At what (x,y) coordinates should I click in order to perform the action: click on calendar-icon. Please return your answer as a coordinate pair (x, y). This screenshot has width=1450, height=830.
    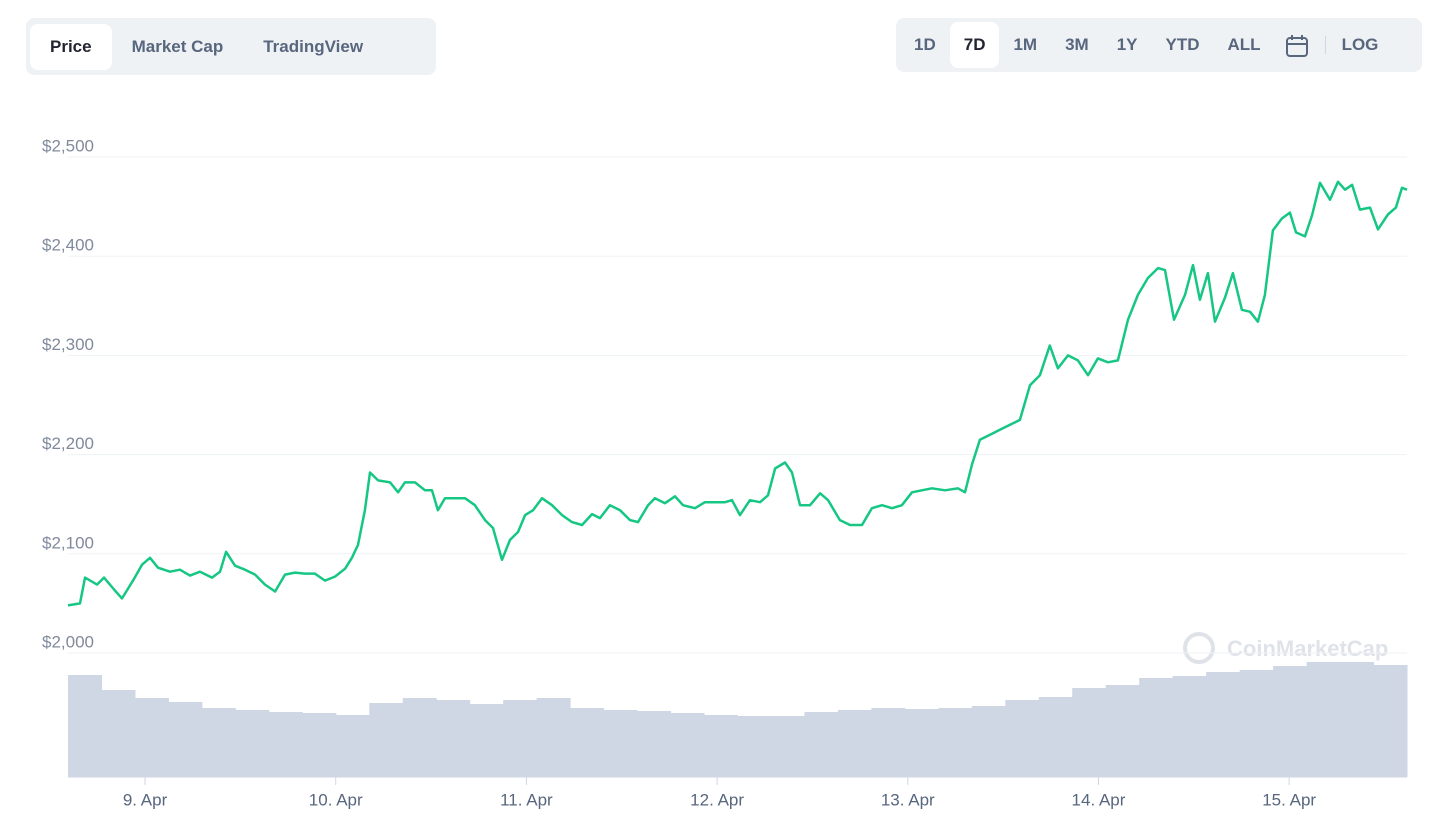
    Looking at the image, I should click on (1296, 45).